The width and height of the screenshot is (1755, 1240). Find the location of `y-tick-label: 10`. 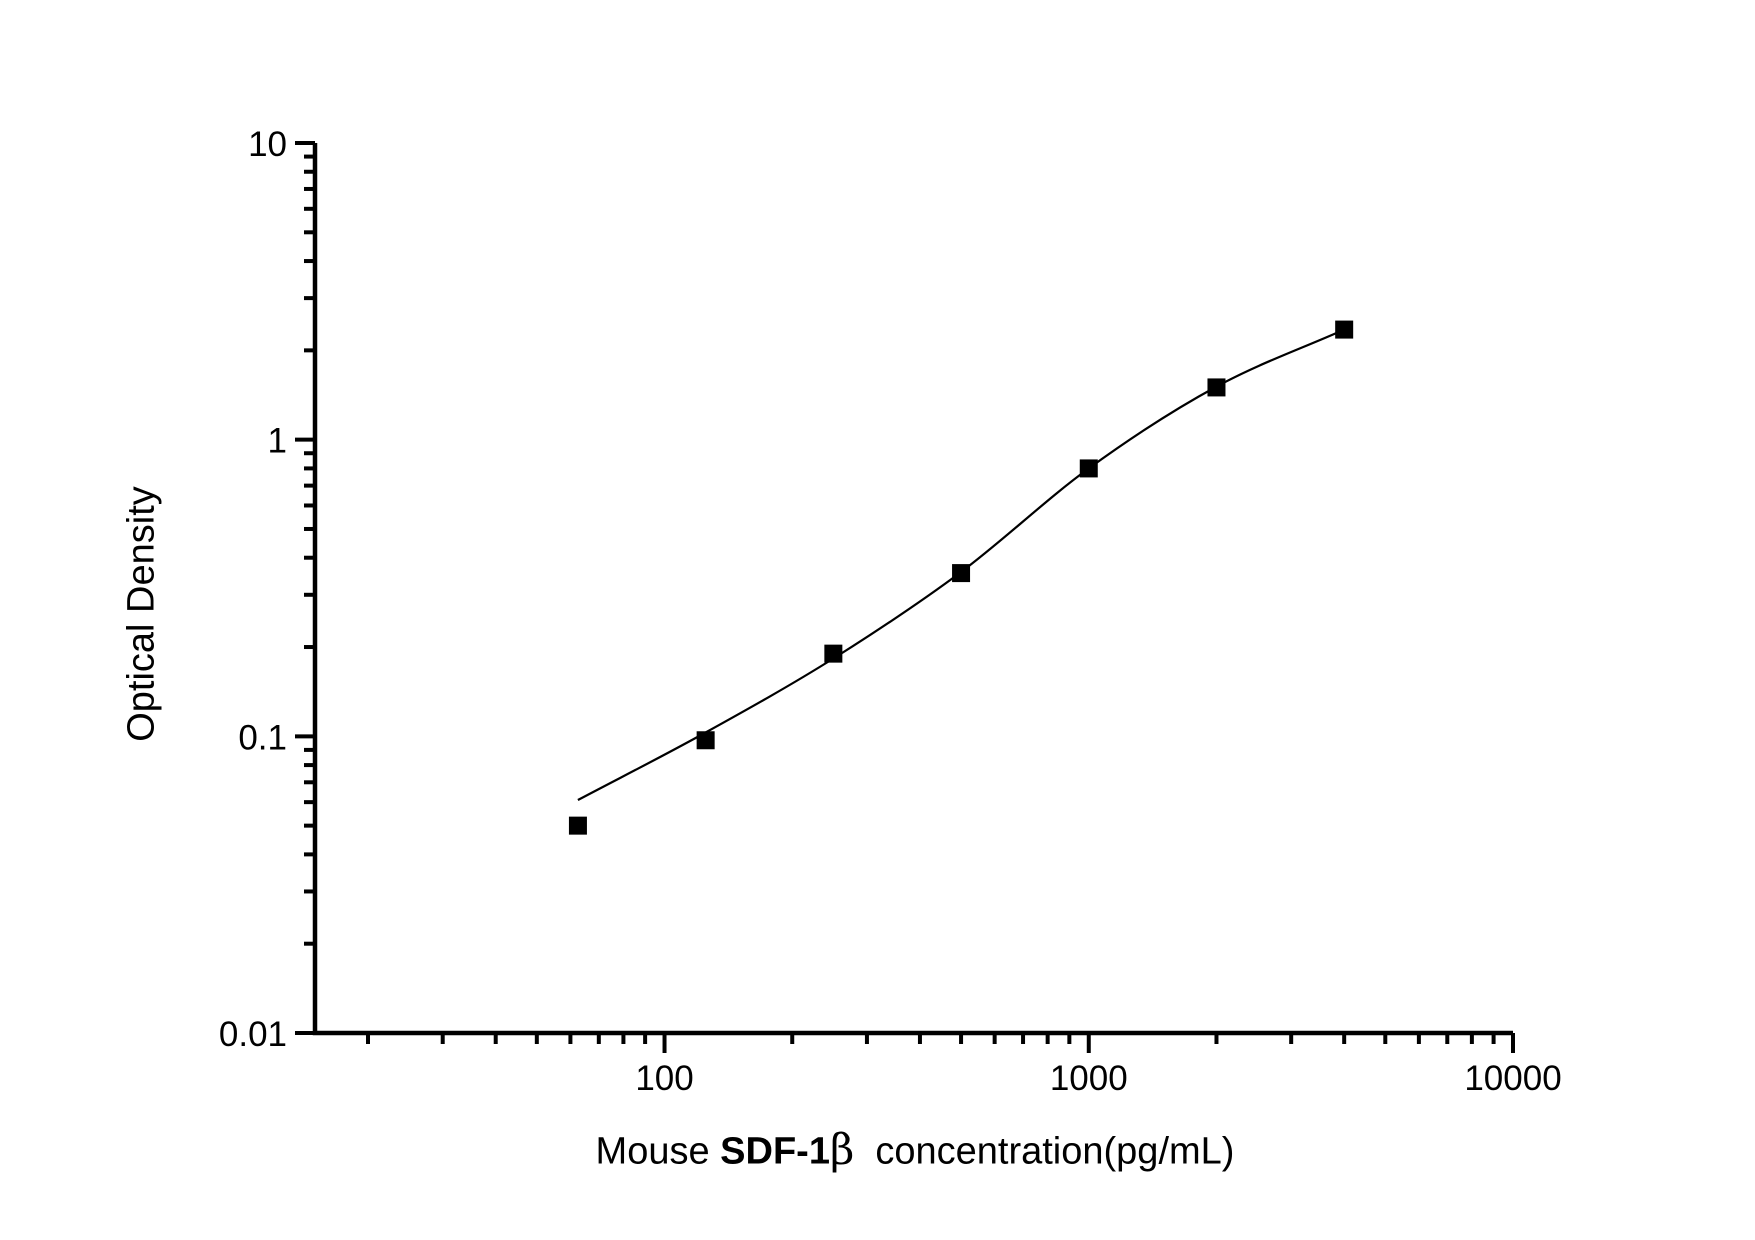

y-tick-label: 10 is located at coordinates (267, 144).